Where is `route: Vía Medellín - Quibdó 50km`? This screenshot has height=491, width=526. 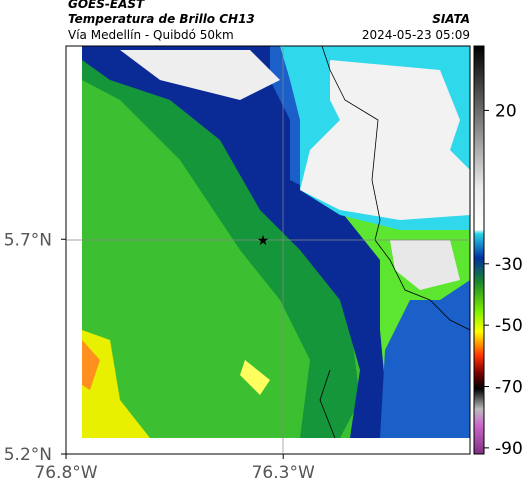 route: Vía Medellín - Quibdó 50km is located at coordinates (151, 35).